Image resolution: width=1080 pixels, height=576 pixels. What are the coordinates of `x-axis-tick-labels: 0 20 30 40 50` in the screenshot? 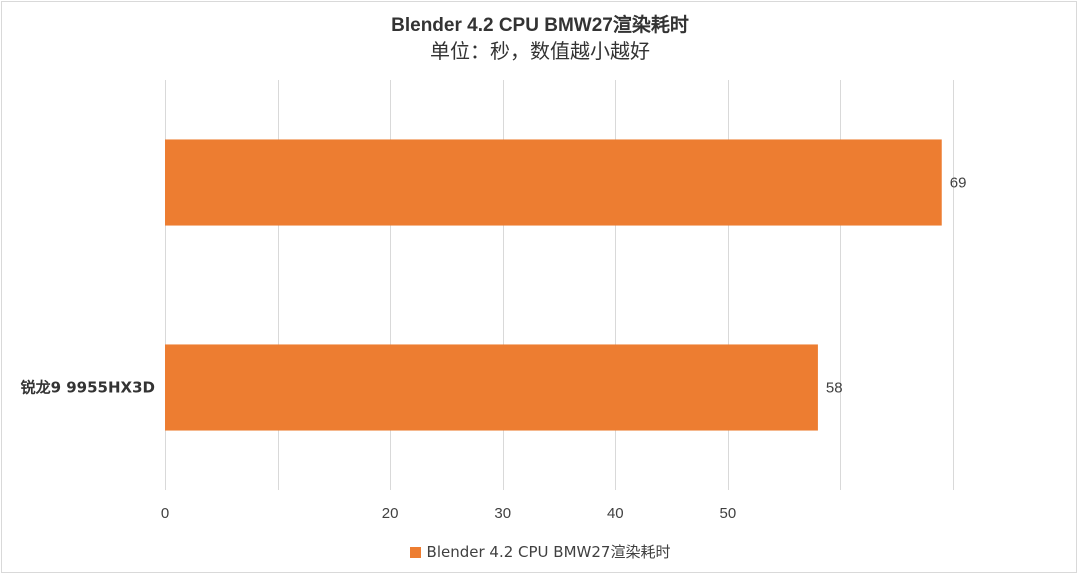 It's located at (448, 513).